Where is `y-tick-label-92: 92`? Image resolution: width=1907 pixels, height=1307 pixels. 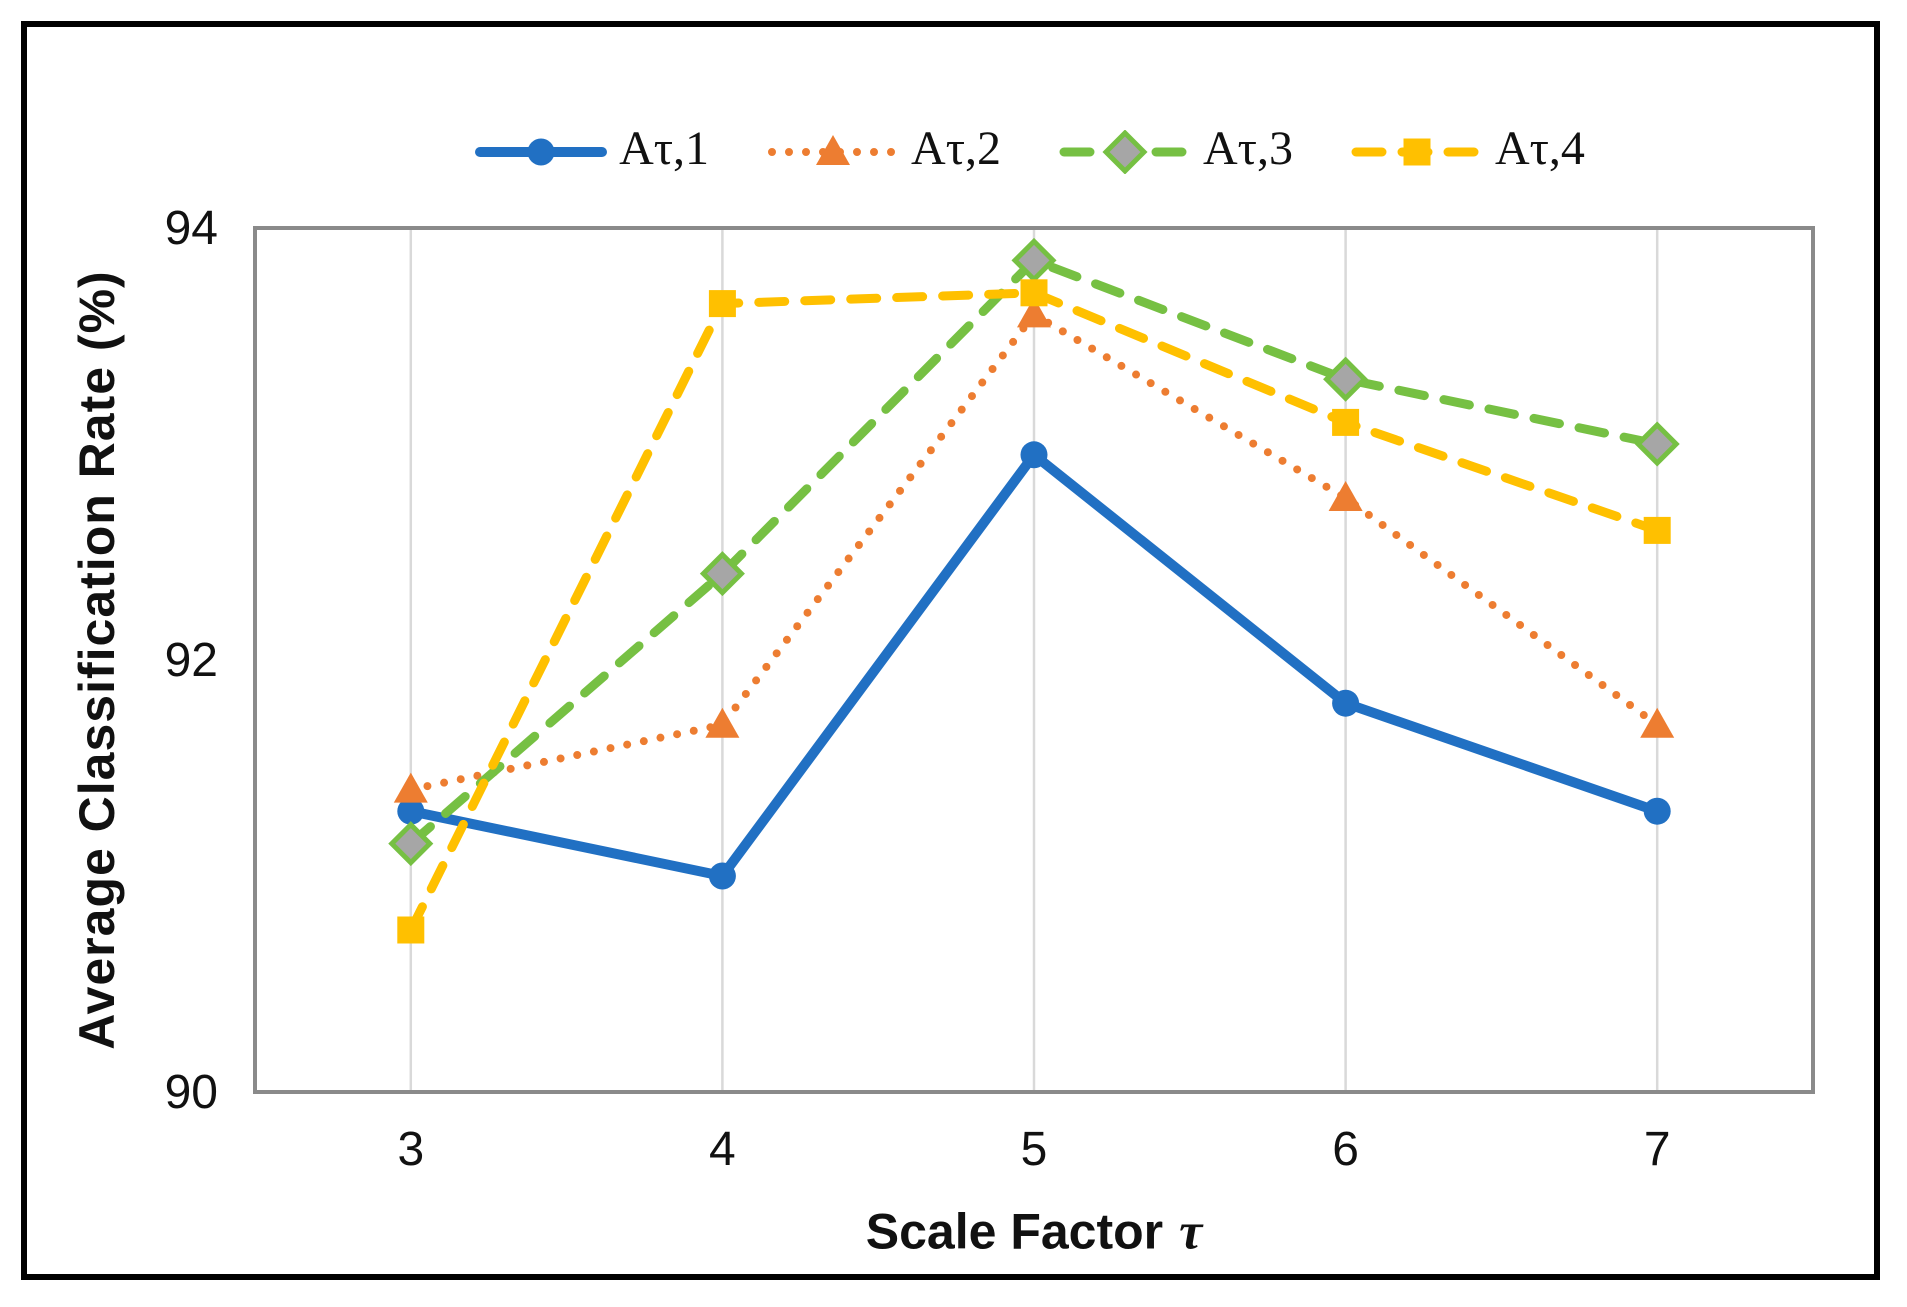 y-tick-label-92: 92 is located at coordinates (191, 660).